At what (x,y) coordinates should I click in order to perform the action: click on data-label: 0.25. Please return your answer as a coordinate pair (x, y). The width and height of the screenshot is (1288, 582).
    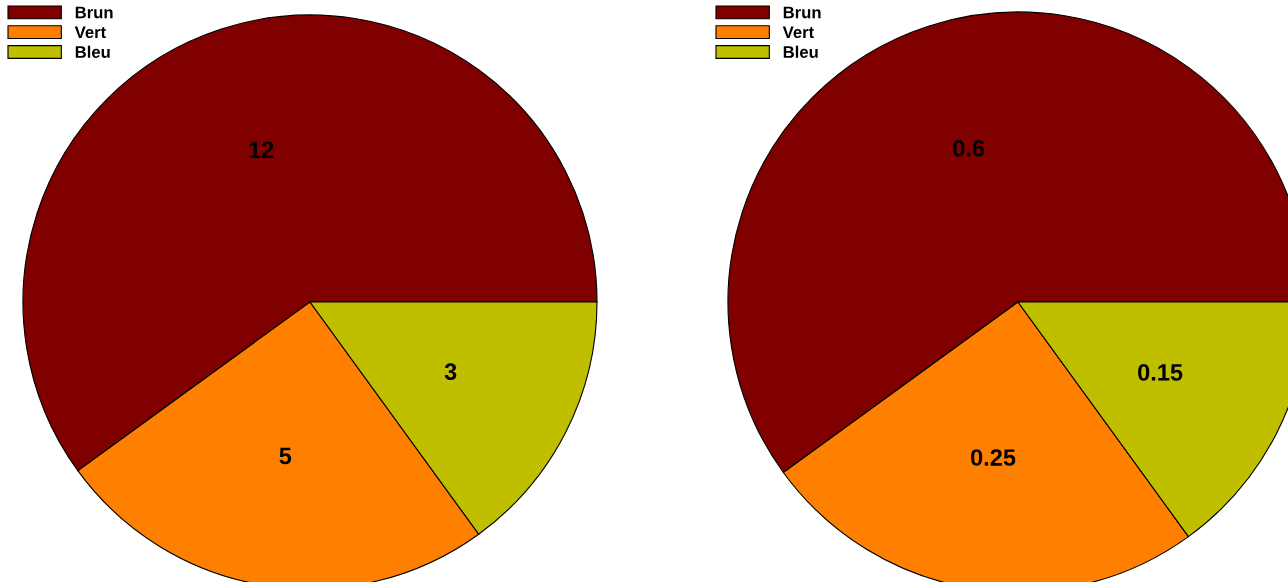
    Looking at the image, I should click on (993, 457).